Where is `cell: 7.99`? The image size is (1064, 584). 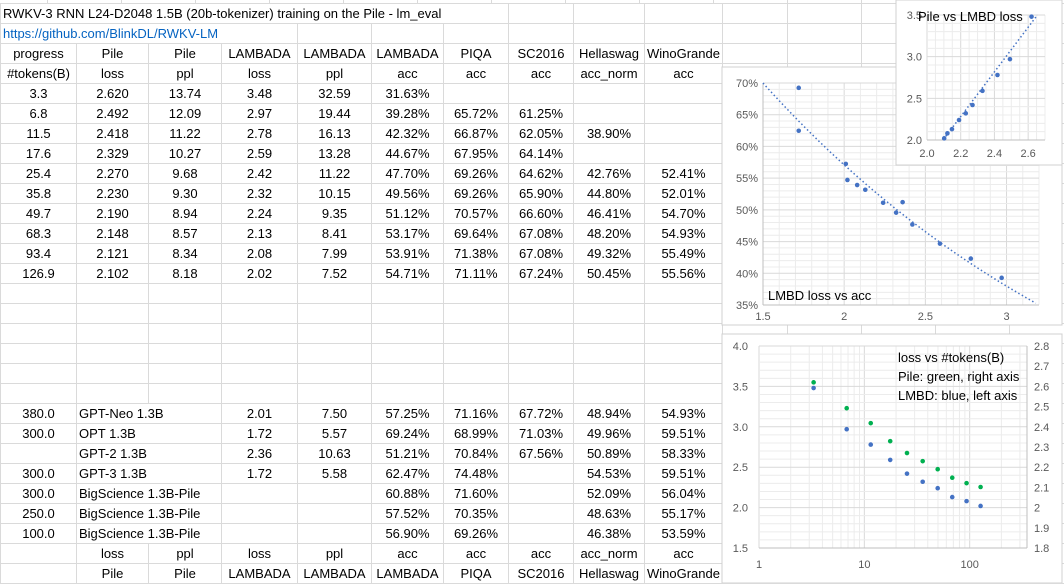
cell: 7.99 is located at coordinates (334, 253).